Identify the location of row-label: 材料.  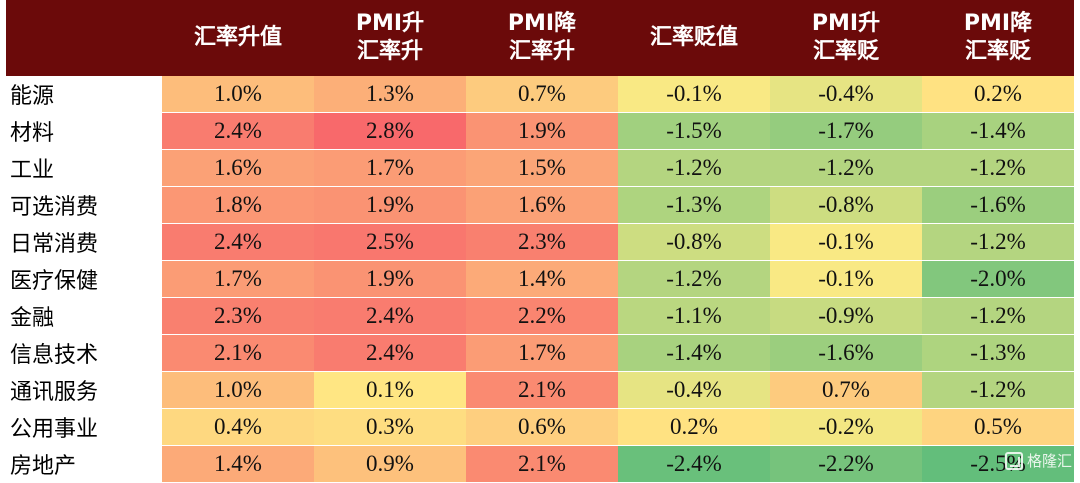
(84, 131).